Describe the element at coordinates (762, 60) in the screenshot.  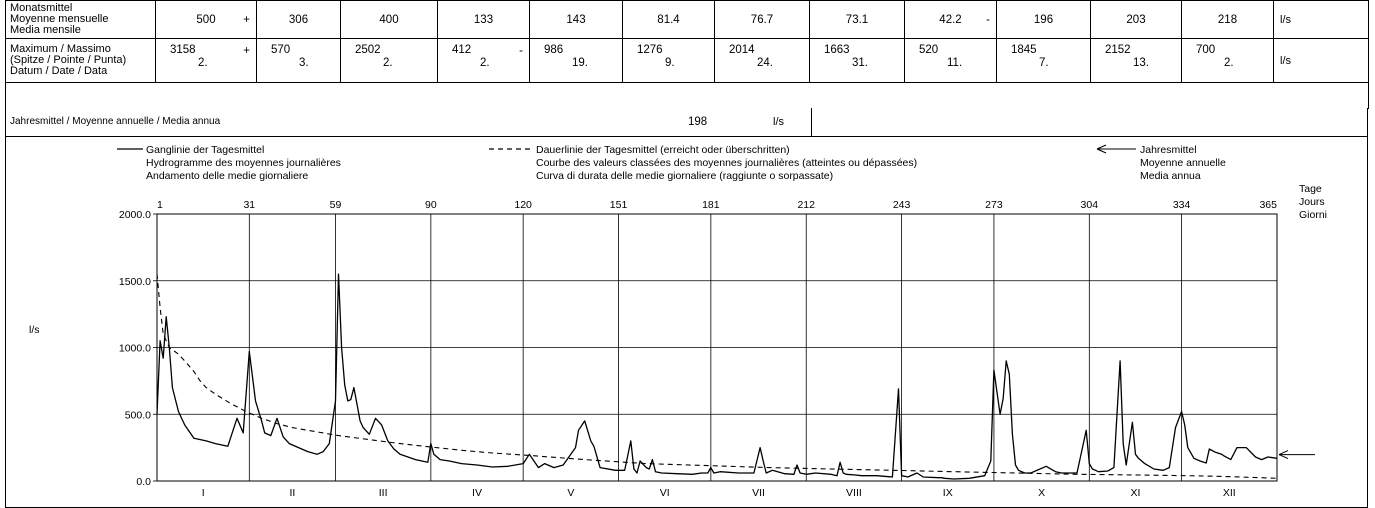
I see `max-cell-jul: 2014 24.` at that location.